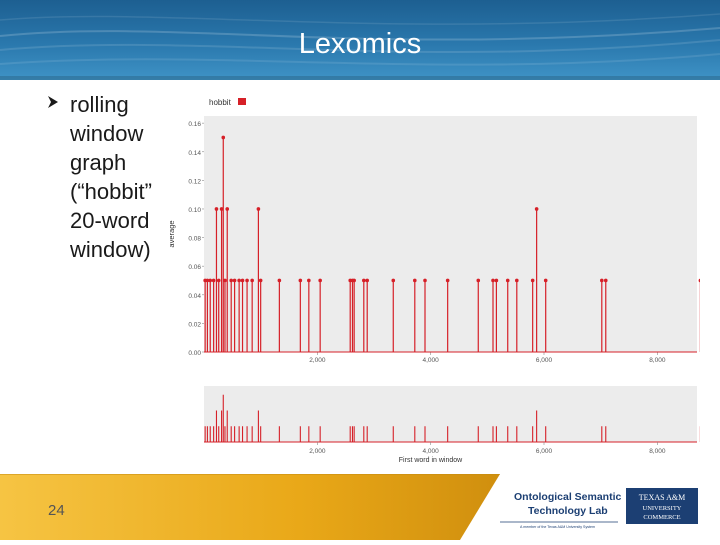  I want to click on bullet-line: graph, so click(98, 162).